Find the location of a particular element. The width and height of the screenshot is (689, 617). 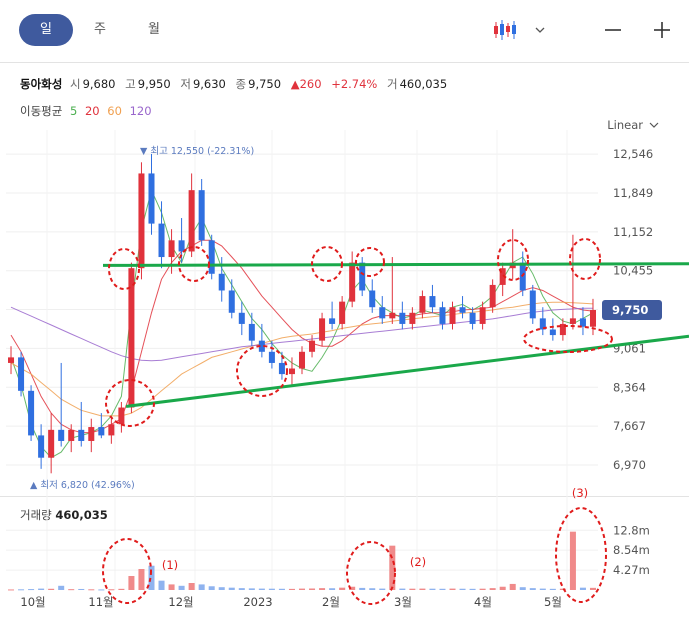

toolbar-divider is located at coordinates (344, 62).